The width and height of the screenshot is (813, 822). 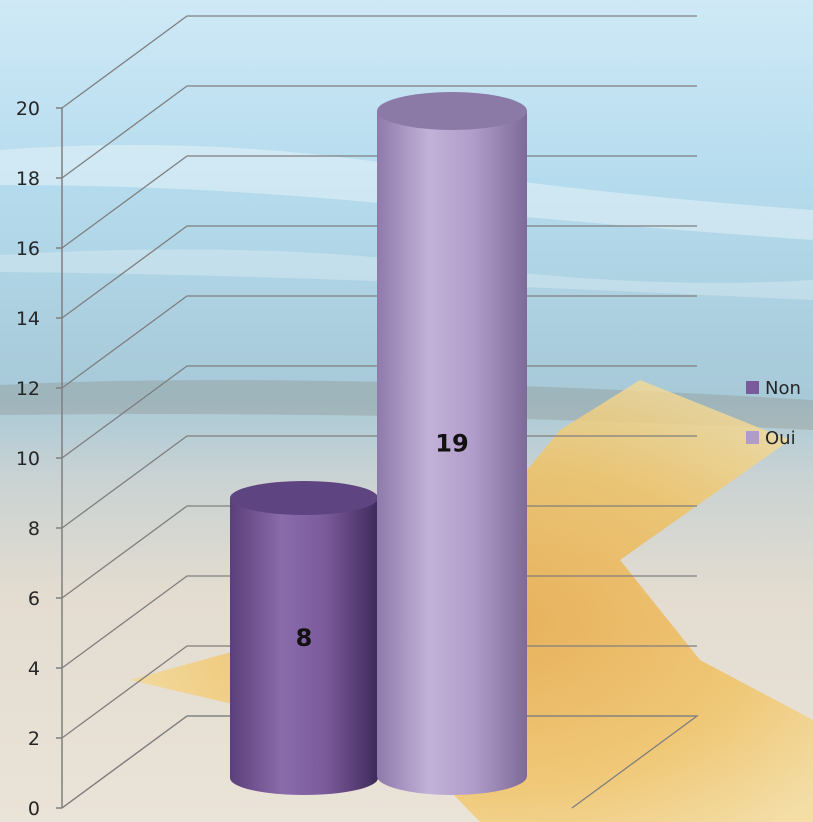 I want to click on y-axis: 0 2 4 6 8 10 12 14 16 18 20, so click(x=39, y=459).